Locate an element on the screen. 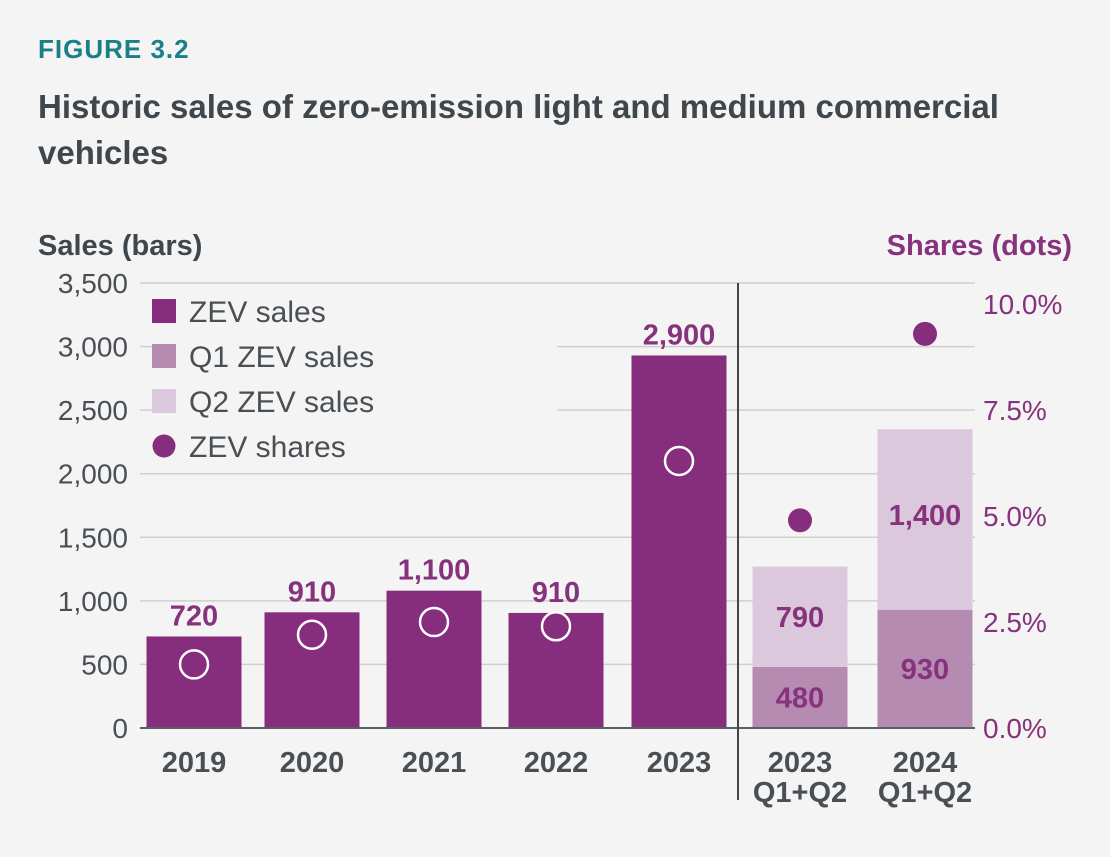  q2-value-label: 790 is located at coordinates (800, 618).